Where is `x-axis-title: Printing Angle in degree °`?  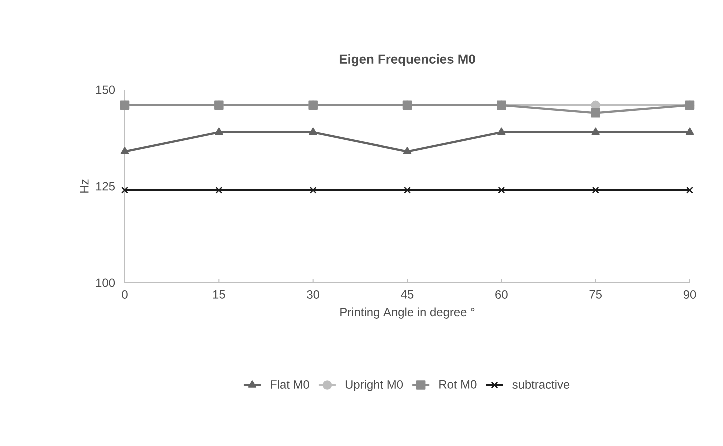
x-axis-title: Printing Angle in degree ° is located at coordinates (407, 313).